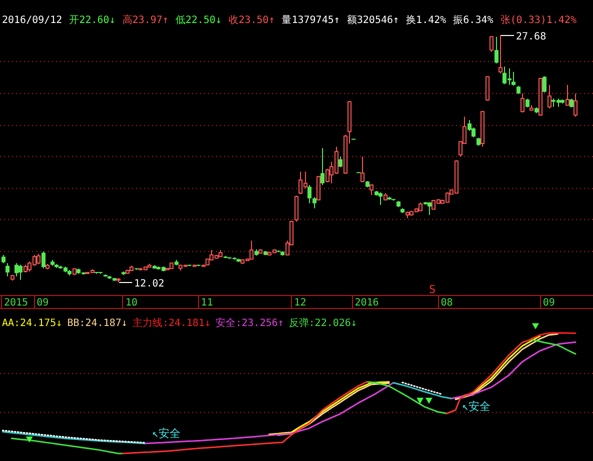 The image size is (593, 461). I want to click on series-name: 主力线:24.181↓, so click(171, 323).